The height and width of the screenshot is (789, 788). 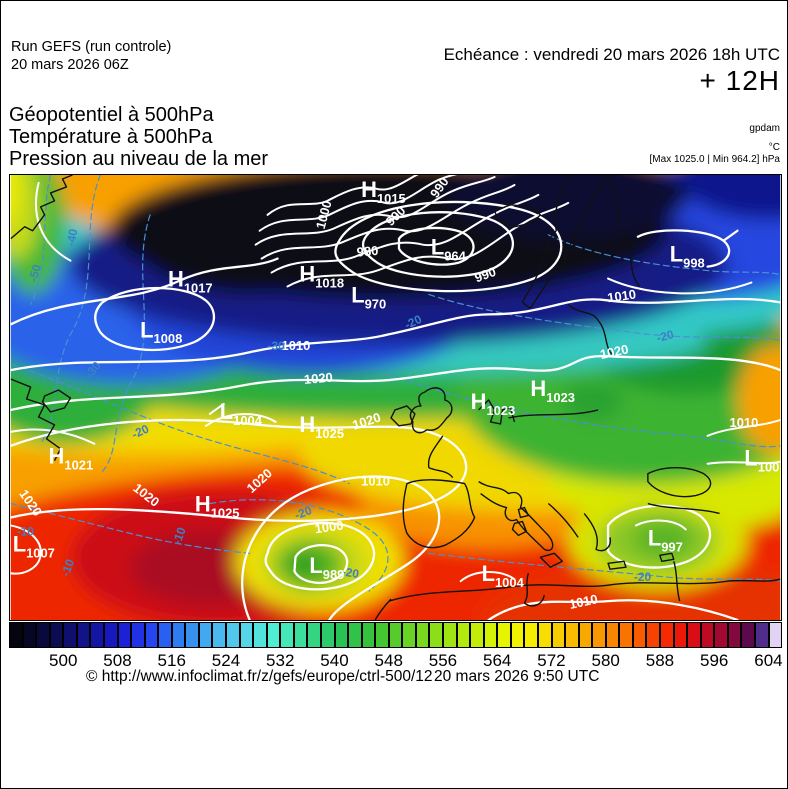 I want to click on colorbar-tick: 556, so click(x=443, y=660).